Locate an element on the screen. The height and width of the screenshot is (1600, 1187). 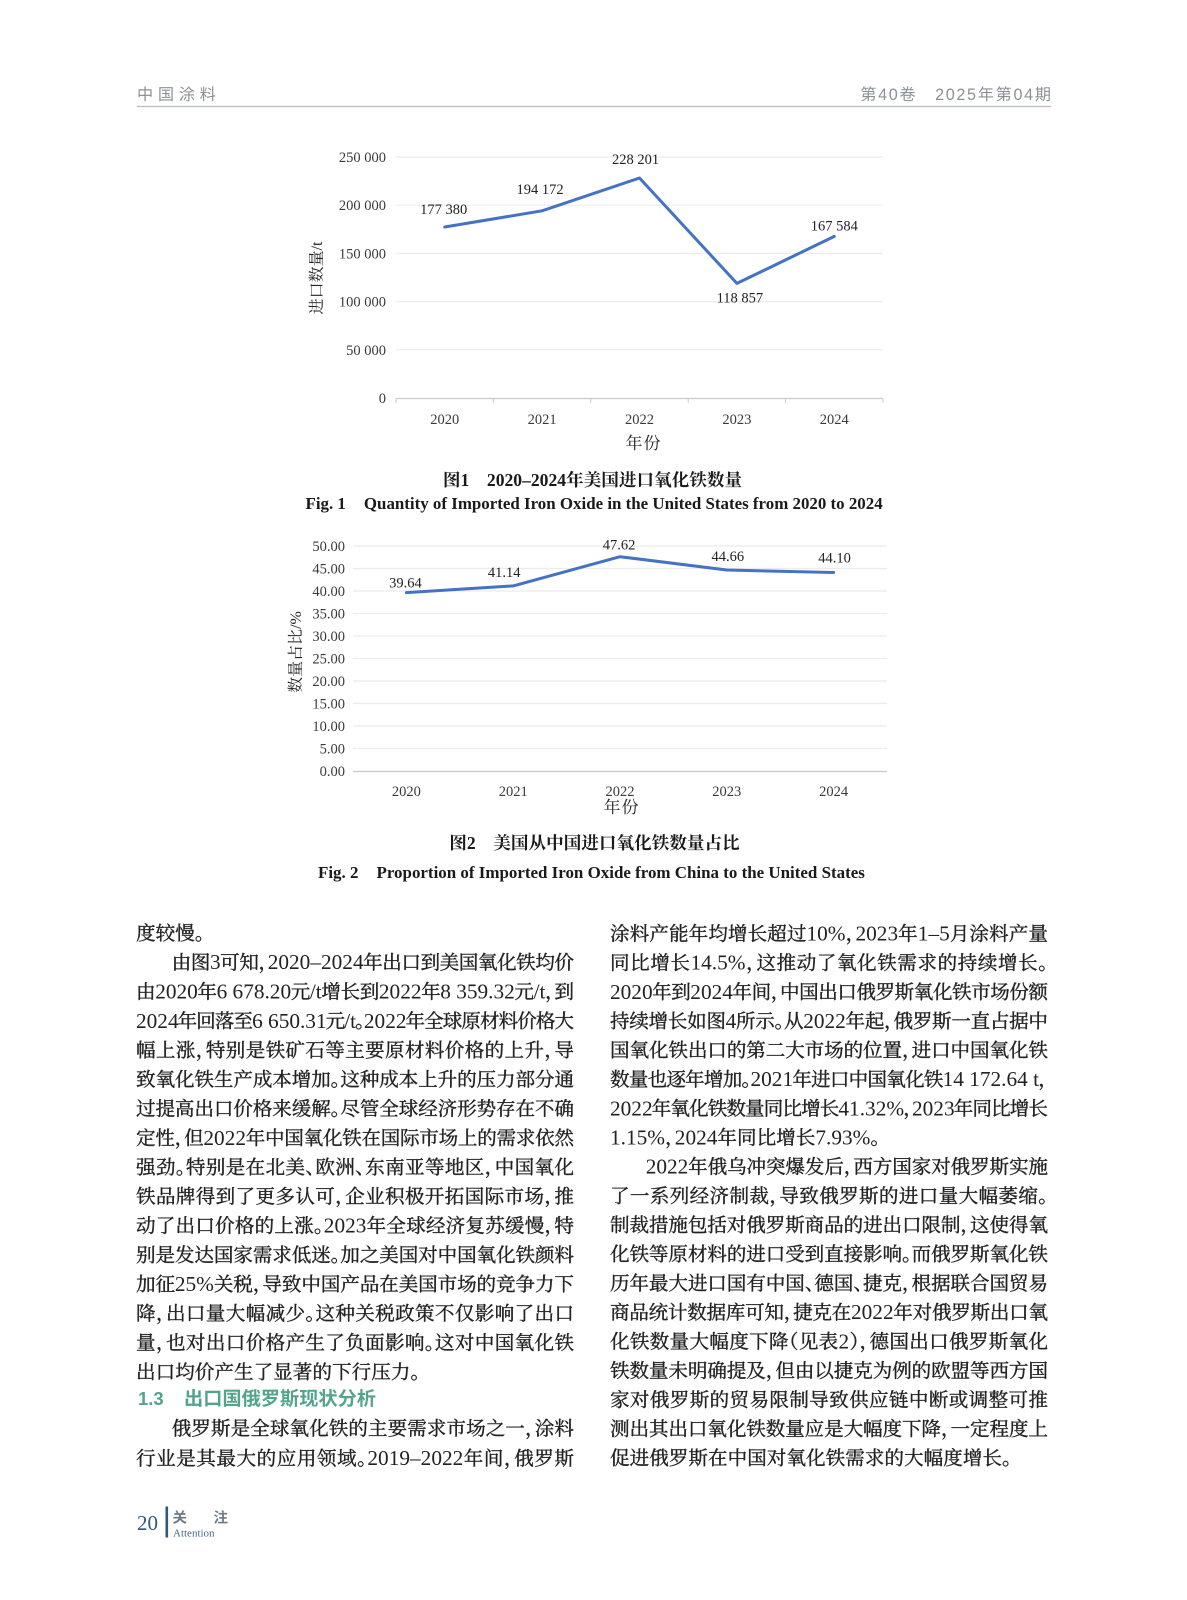
svg-text: 6 678.20 is located at coordinates (254, 992).